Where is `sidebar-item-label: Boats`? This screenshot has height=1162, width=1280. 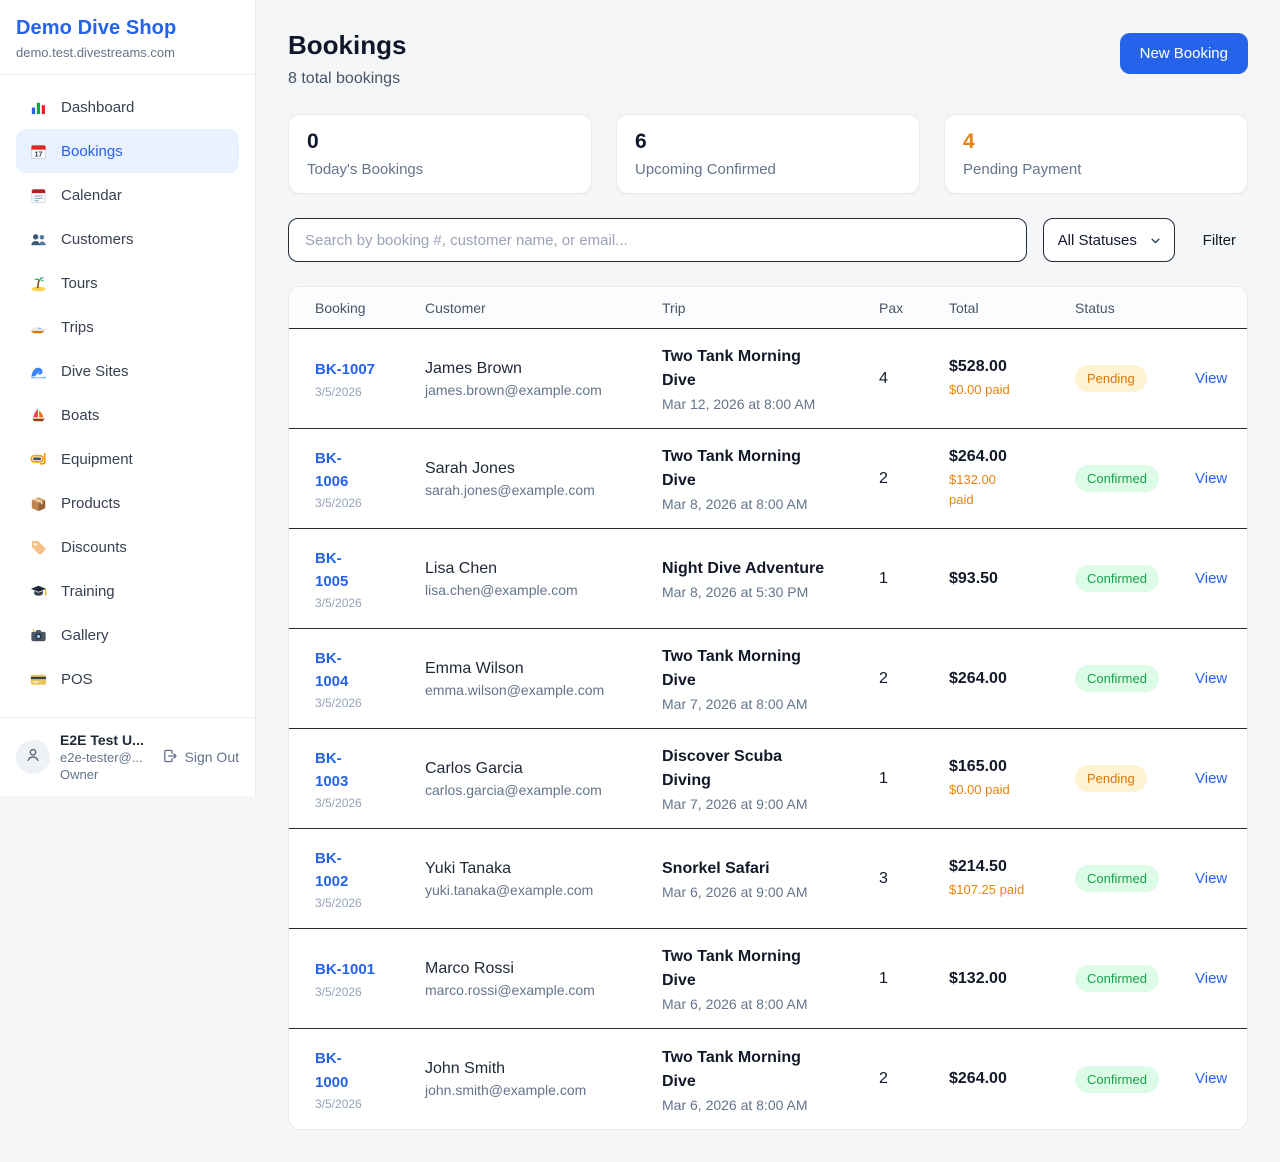
sidebar-item-label: Boats is located at coordinates (80, 415).